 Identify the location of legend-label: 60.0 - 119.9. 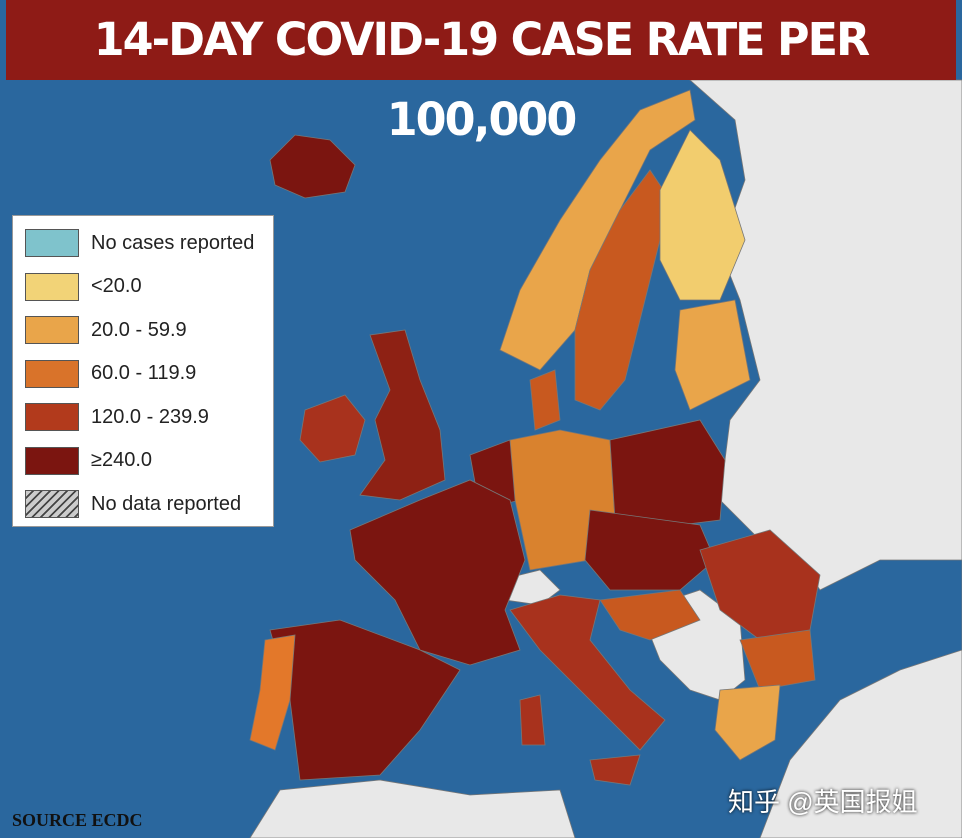
(144, 373).